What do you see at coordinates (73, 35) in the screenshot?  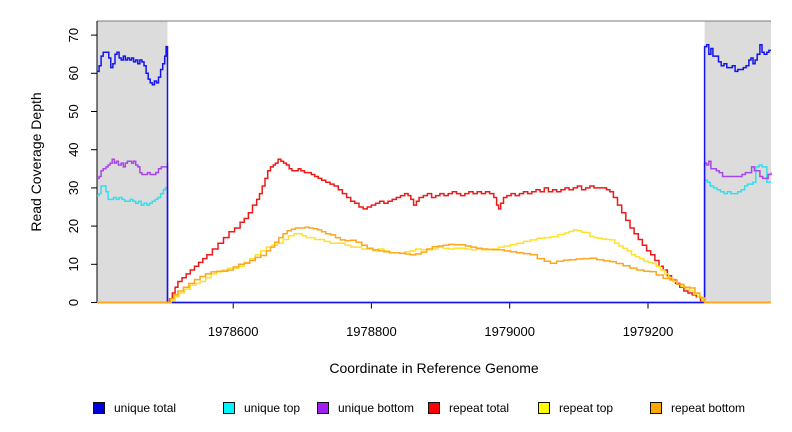 I see `y-tick-label: 70` at bounding box center [73, 35].